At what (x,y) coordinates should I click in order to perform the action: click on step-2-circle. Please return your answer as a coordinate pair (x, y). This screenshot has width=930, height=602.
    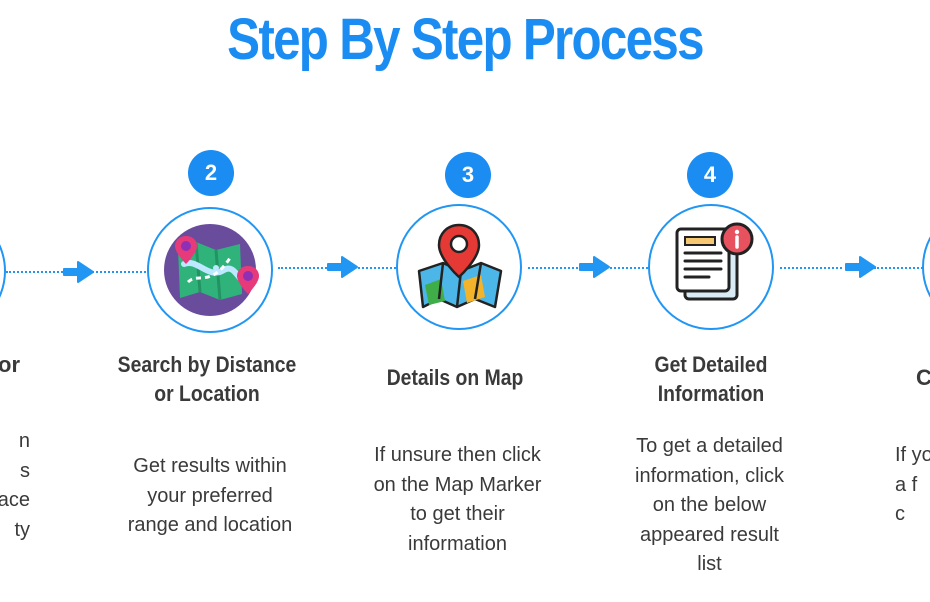
    Looking at the image, I should click on (210, 270).